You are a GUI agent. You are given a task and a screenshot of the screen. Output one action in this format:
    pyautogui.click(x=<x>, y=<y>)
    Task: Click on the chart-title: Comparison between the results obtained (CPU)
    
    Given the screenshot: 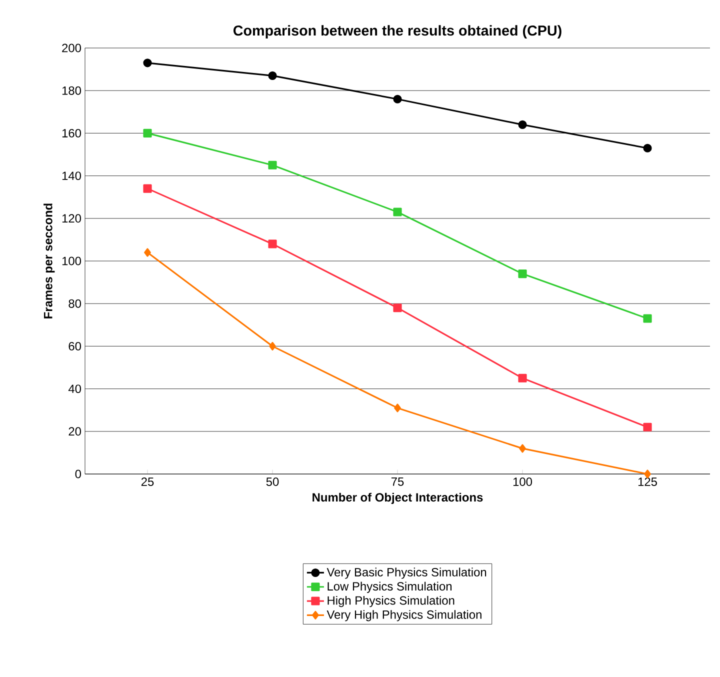 What is the action you would take?
    pyautogui.click(x=397, y=32)
    